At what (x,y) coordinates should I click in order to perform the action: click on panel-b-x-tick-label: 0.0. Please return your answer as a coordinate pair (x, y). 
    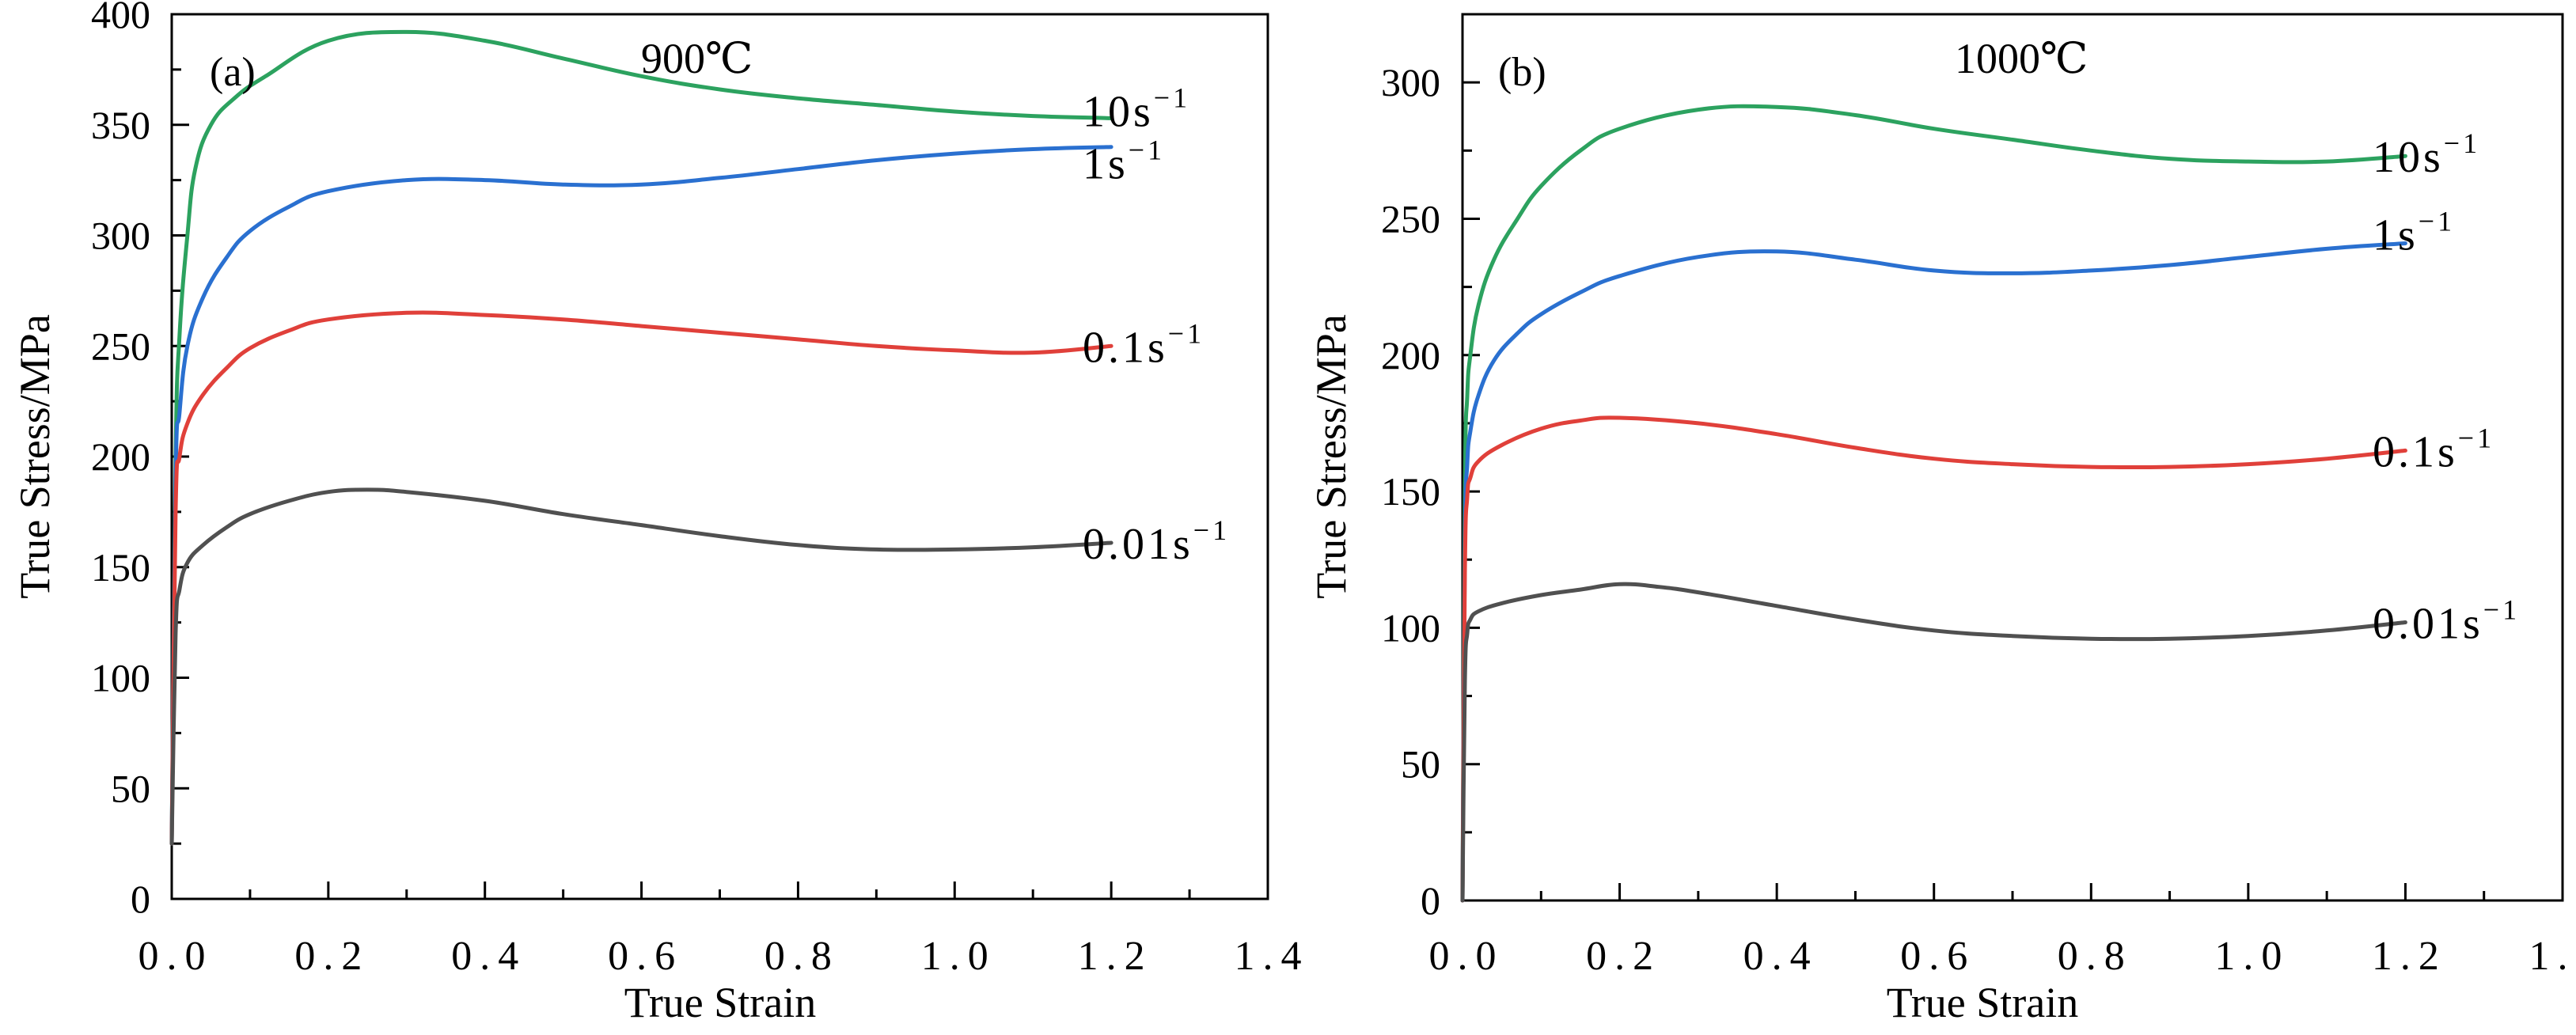
    Looking at the image, I should click on (1466, 956).